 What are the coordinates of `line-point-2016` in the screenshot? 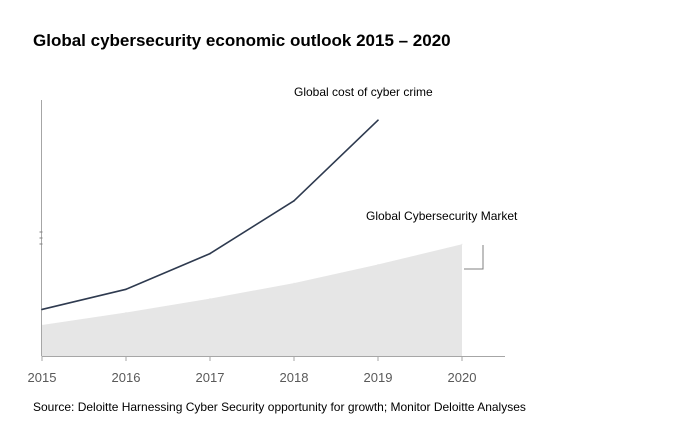 It's located at (126, 289).